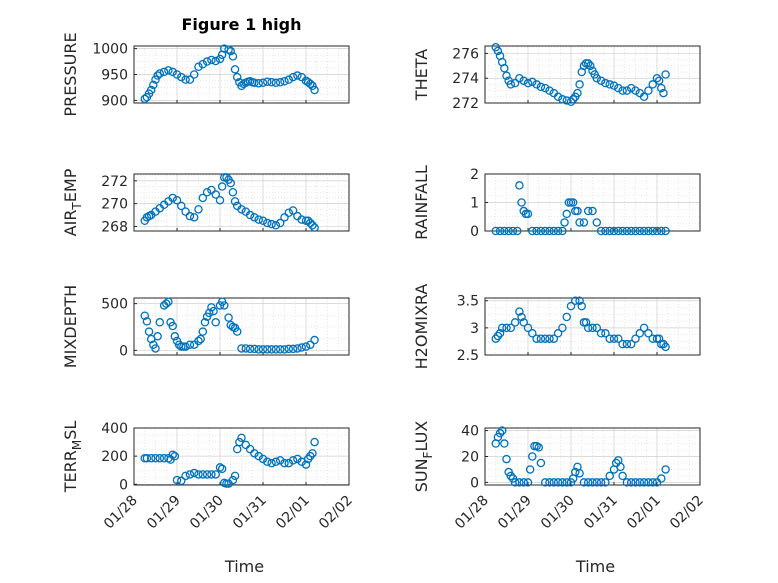  Describe the element at coordinates (70, 74) in the screenshot. I see `y-axis-label: PRESSURE` at that location.